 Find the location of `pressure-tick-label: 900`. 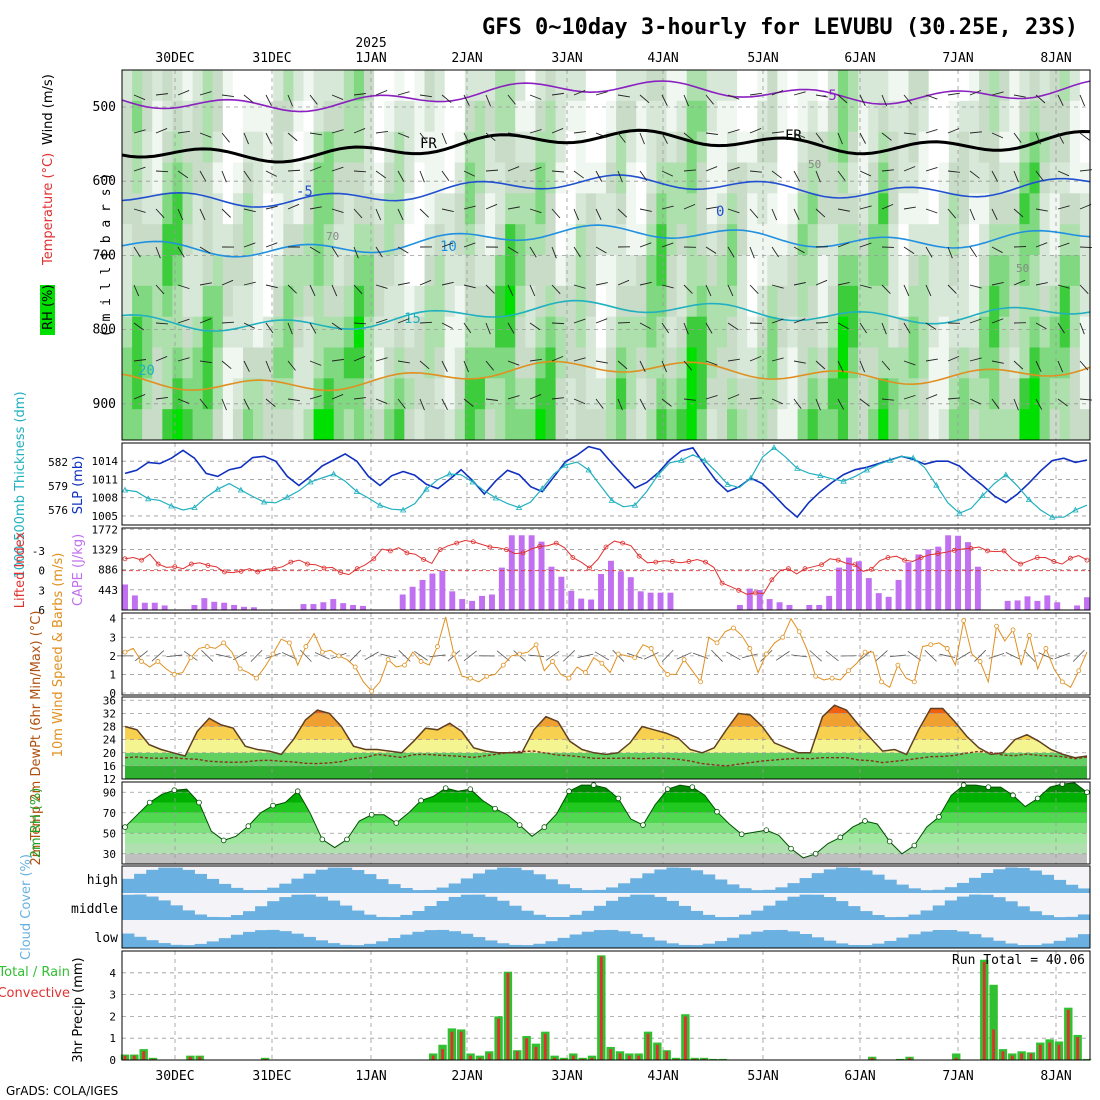

pressure-tick-label: 900 is located at coordinates (104, 404).